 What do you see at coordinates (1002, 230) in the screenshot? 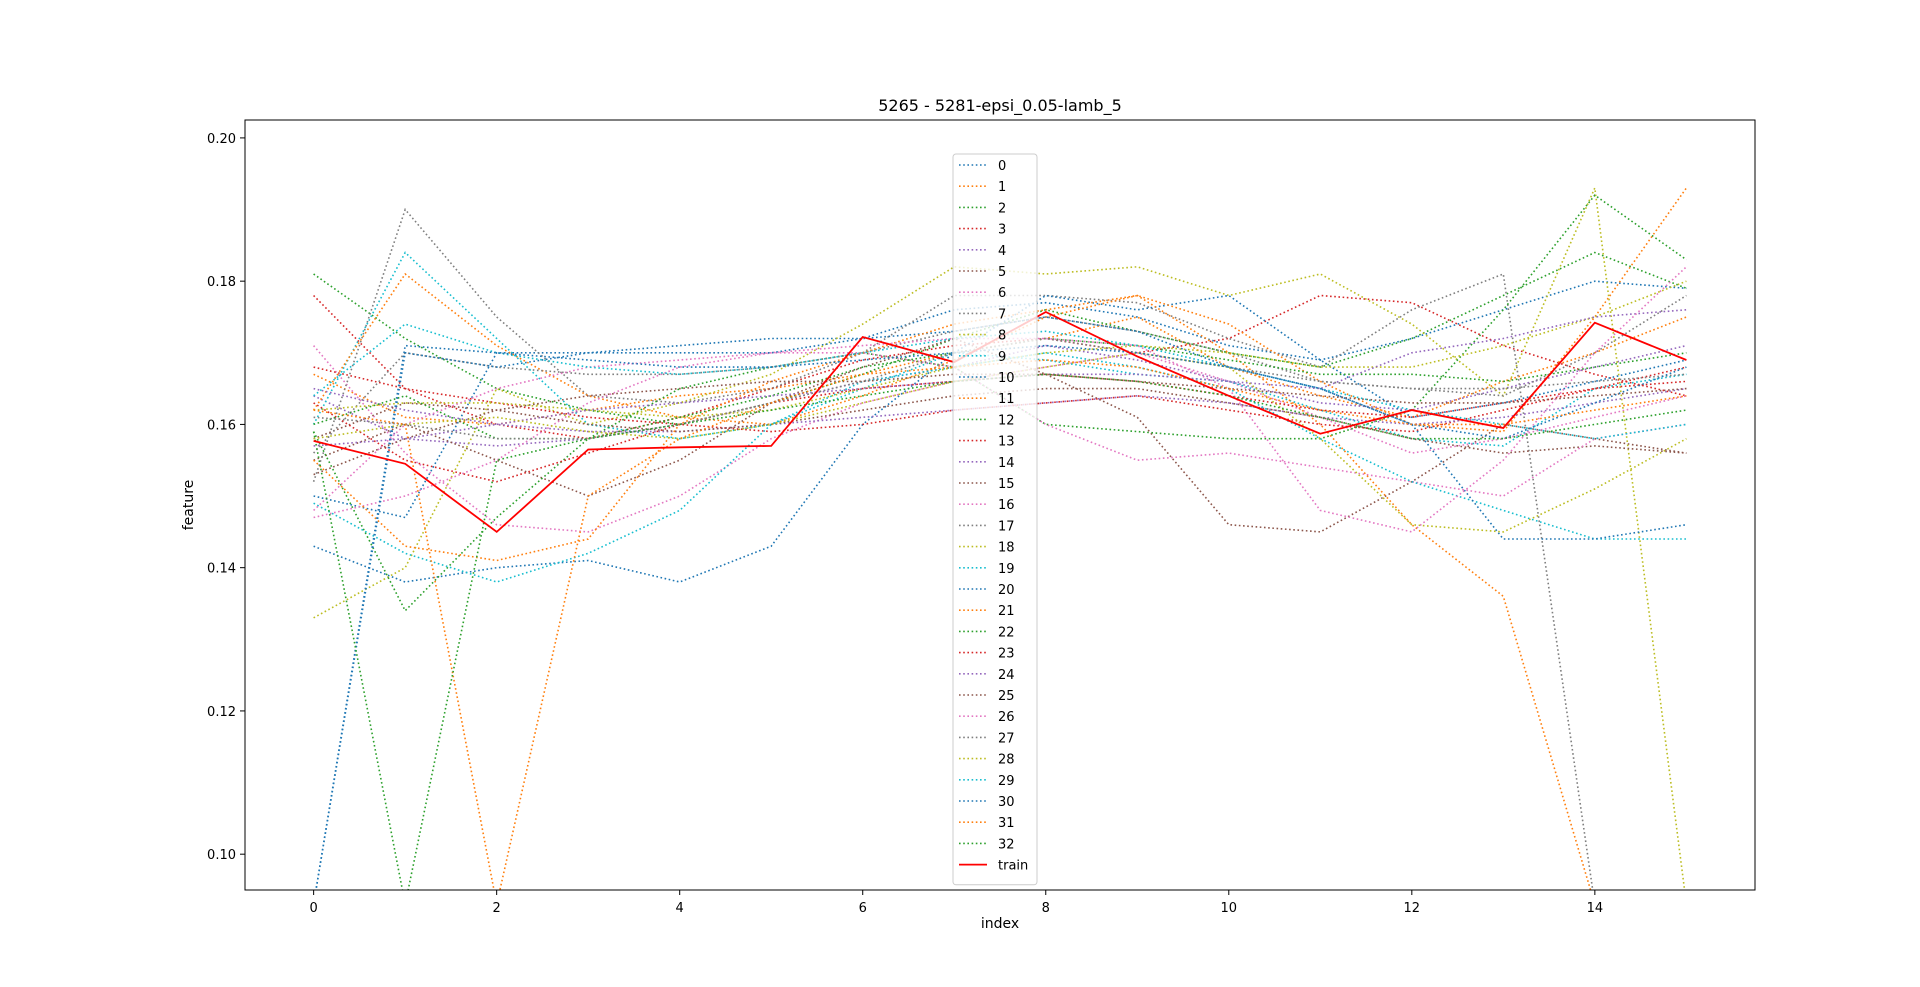
I see `legend-label: 3` at bounding box center [1002, 230].